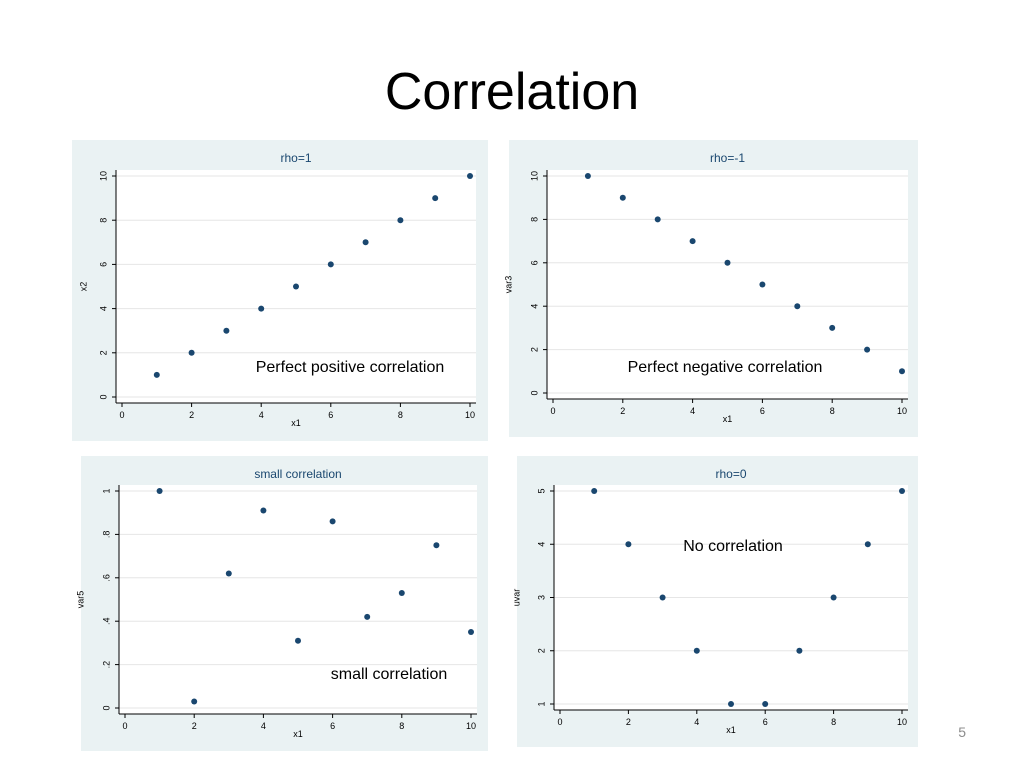  Describe the element at coordinates (730, 474) in the screenshot. I see `chart-title: rho=0` at that location.